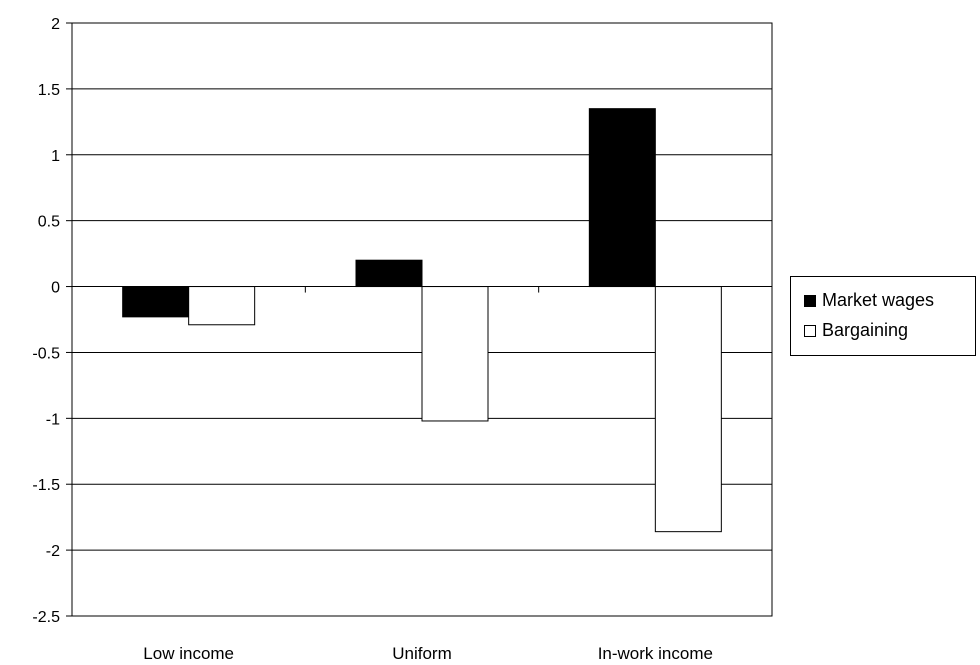  I want to click on y-tick-label: 0, so click(55, 288).